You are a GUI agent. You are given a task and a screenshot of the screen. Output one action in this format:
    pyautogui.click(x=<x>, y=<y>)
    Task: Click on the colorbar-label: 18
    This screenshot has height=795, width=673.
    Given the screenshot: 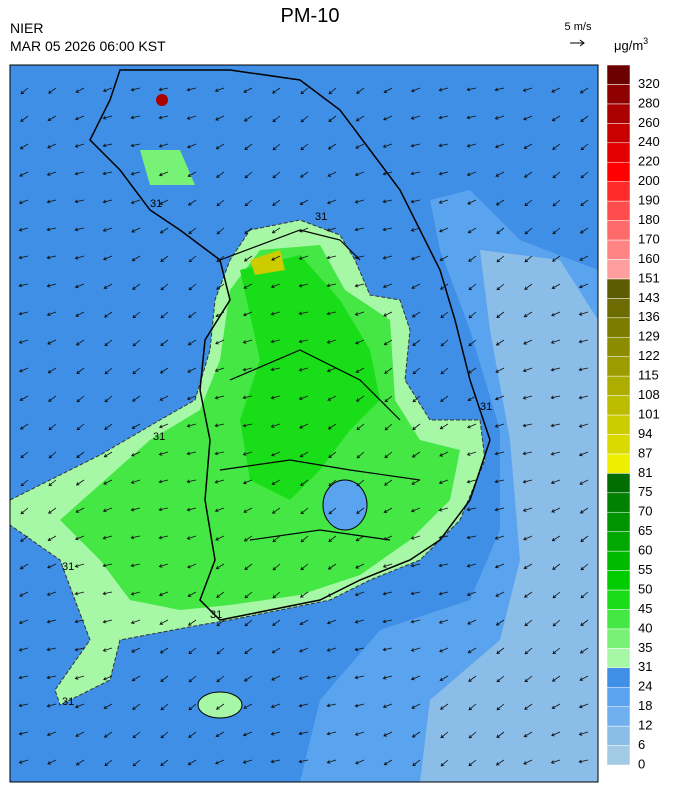 What is the action you would take?
    pyautogui.click(x=645, y=705)
    